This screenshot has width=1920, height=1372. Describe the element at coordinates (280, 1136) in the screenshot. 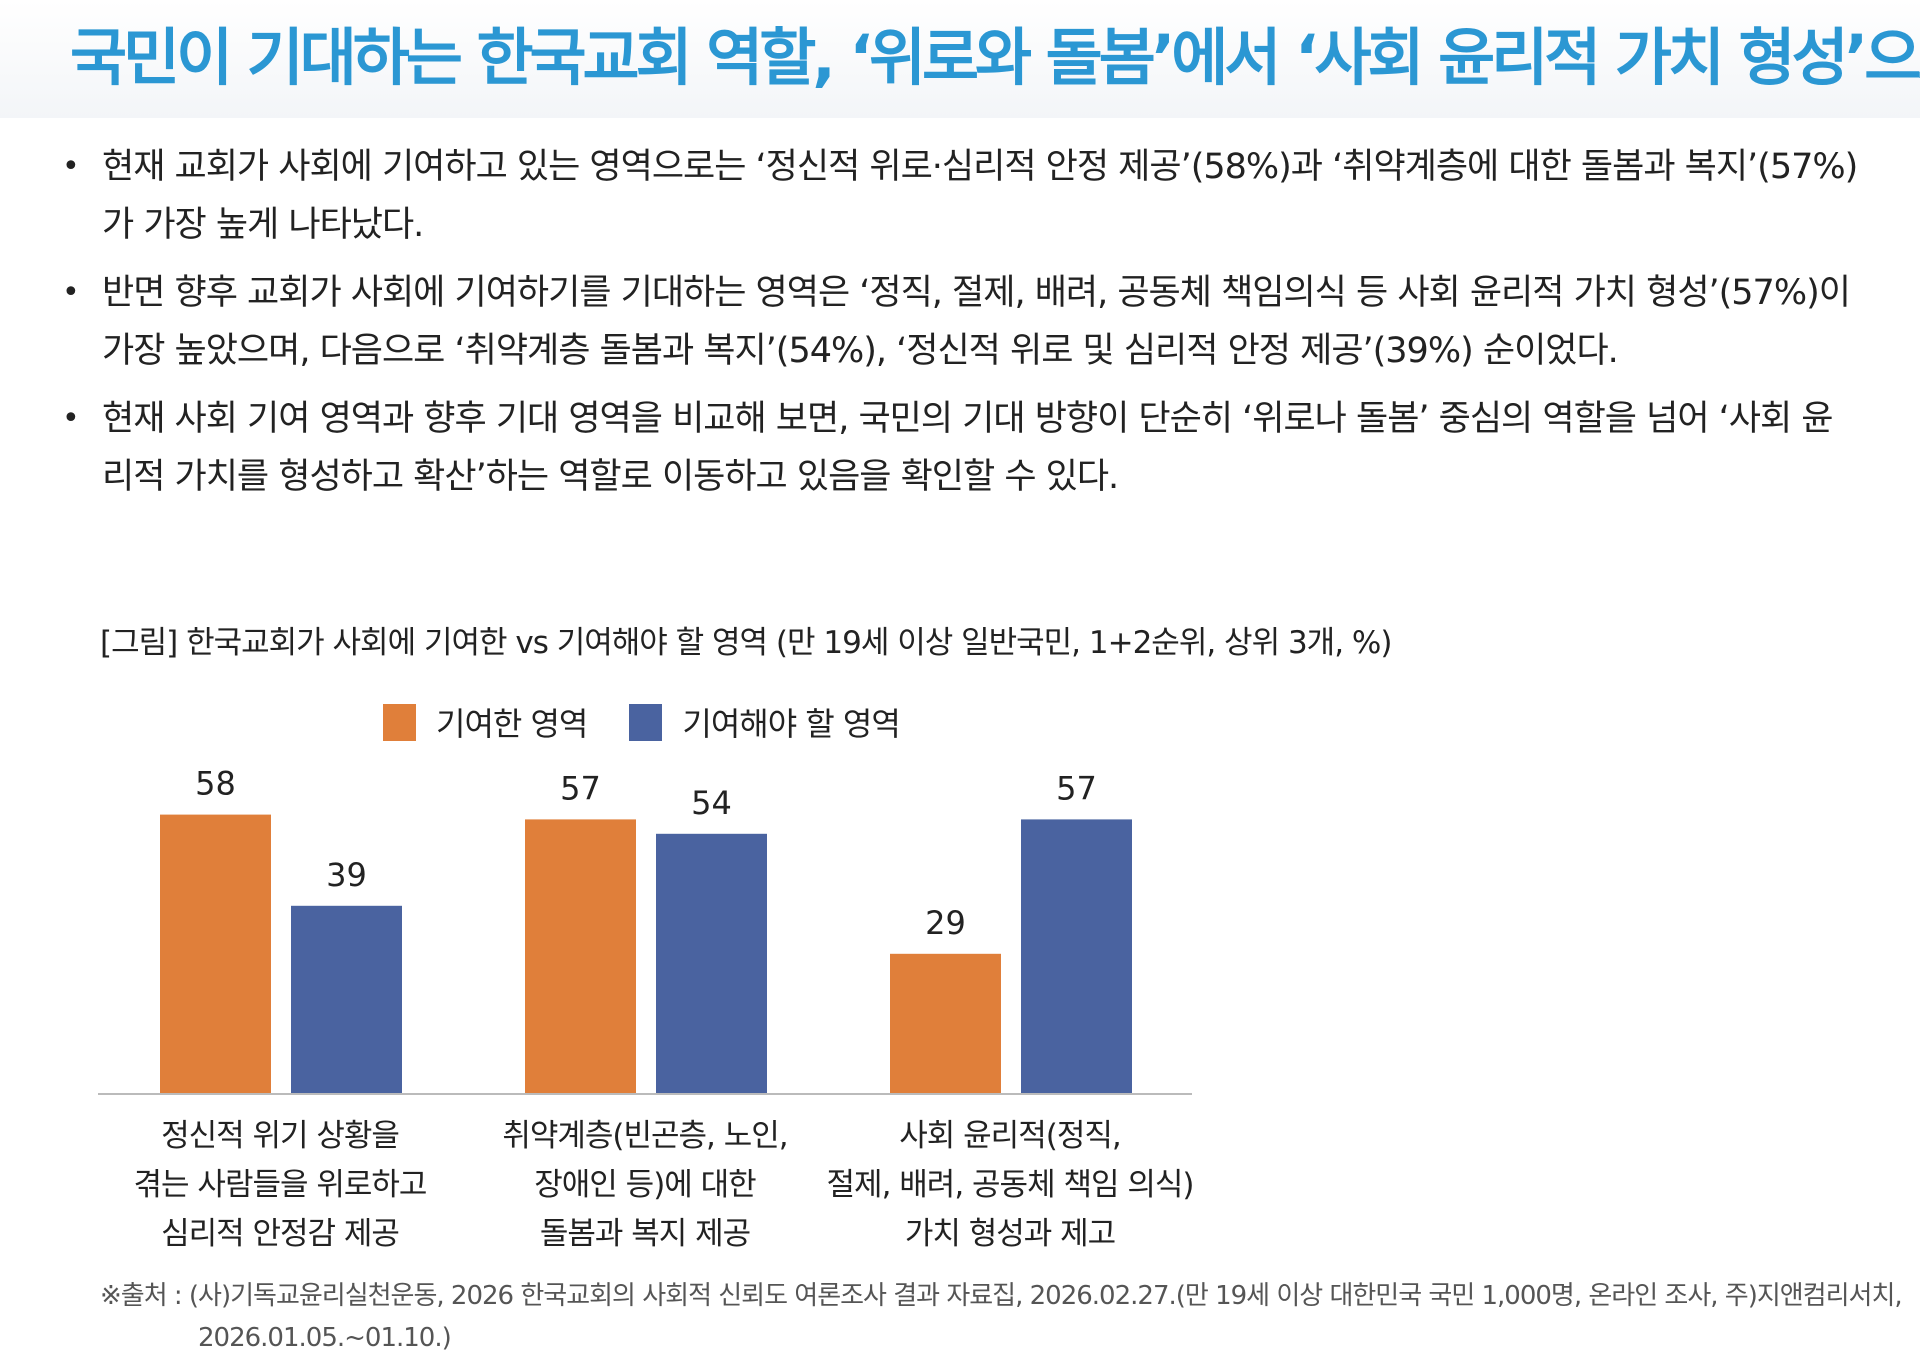

I see `category-label-line: 정신적 위기 상황을` at that location.